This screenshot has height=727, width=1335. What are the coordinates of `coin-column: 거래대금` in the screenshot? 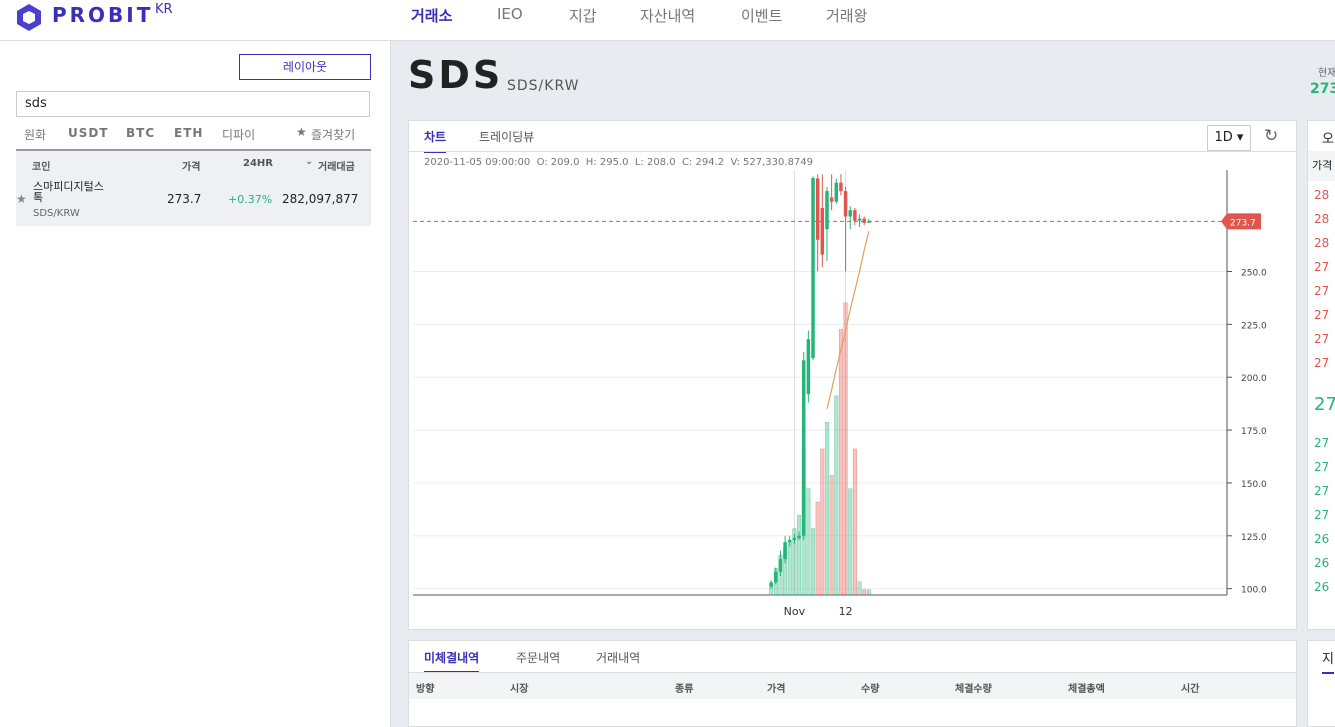 It's located at (336, 167).